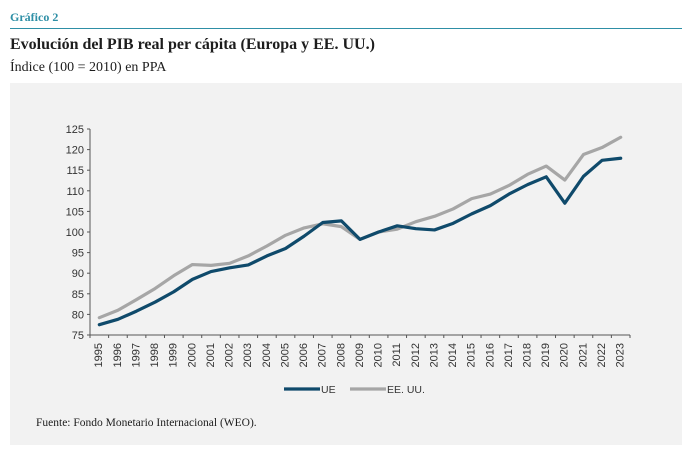 The width and height of the screenshot is (692, 455). Describe the element at coordinates (621, 355) in the screenshot. I see `x-tick-label: 2023` at that location.